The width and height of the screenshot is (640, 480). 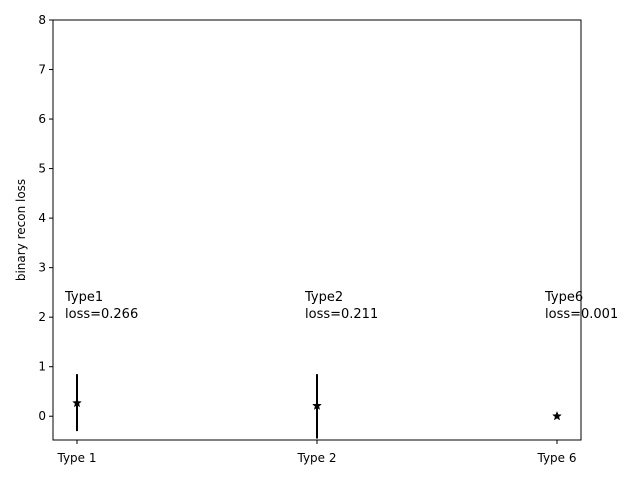 I want to click on x-tick-label-1: Type 2, so click(x=316, y=458).